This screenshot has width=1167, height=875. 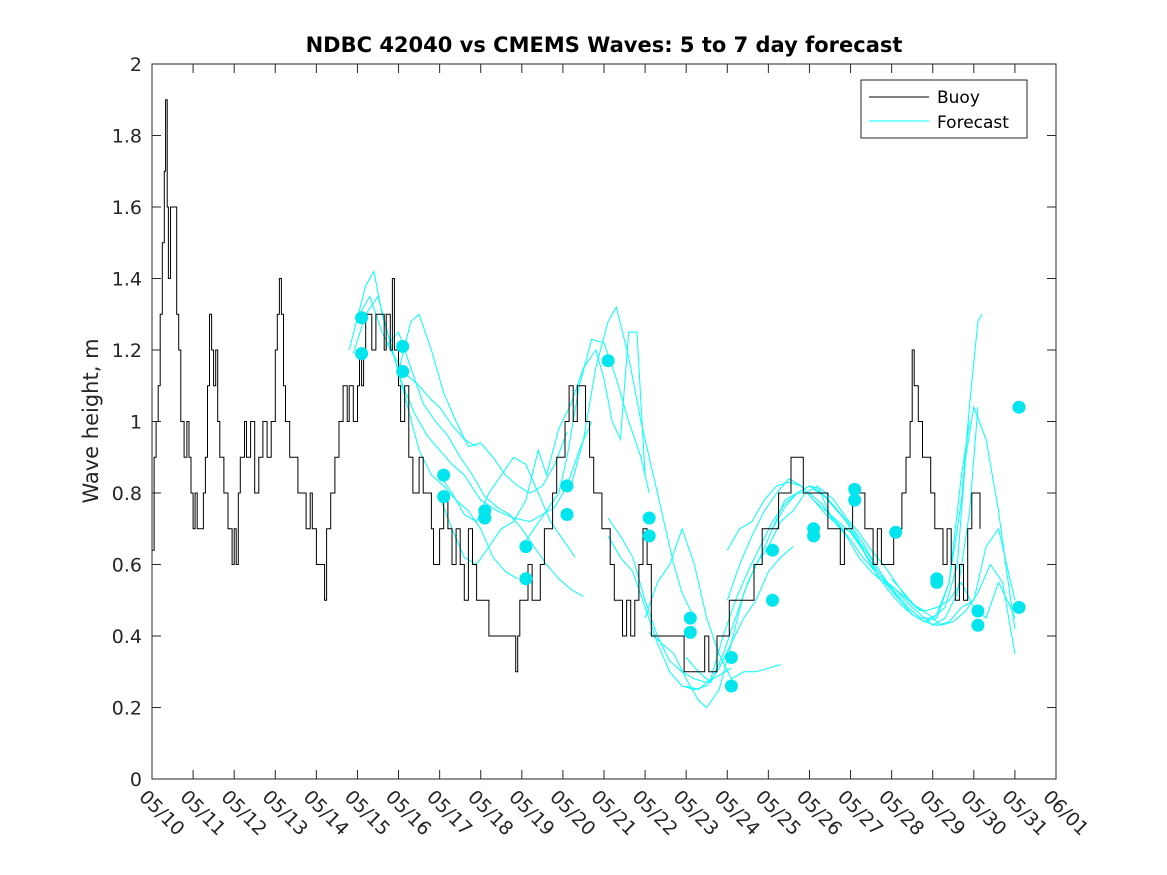 What do you see at coordinates (449, 813) in the screenshot?
I see `x-tick-label: 05/17` at bounding box center [449, 813].